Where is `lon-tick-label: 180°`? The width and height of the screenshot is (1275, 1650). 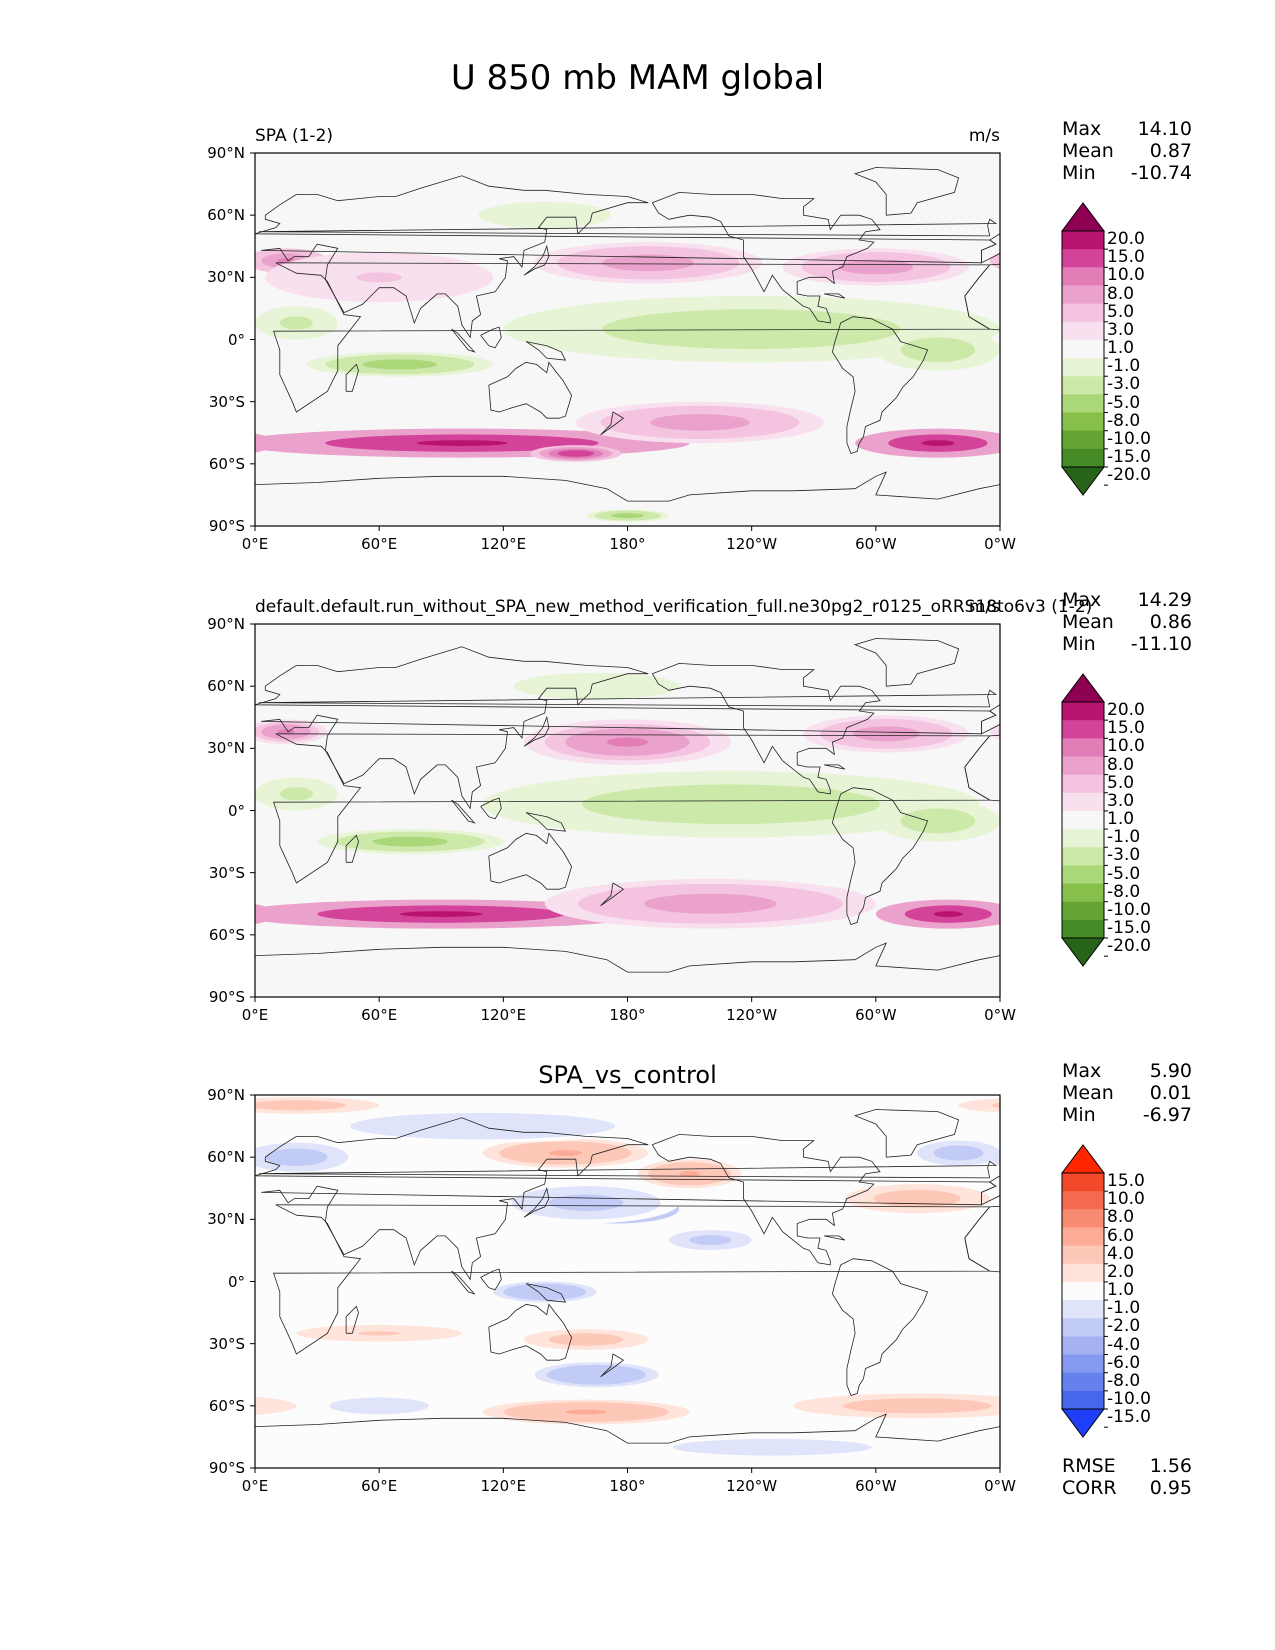 lon-tick-label: 180° is located at coordinates (627, 544).